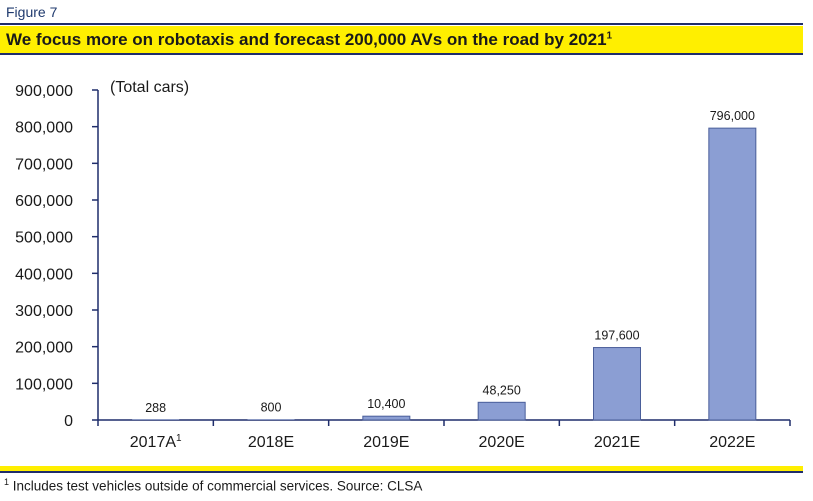  I want to click on footer-rule-blue, so click(401, 472).